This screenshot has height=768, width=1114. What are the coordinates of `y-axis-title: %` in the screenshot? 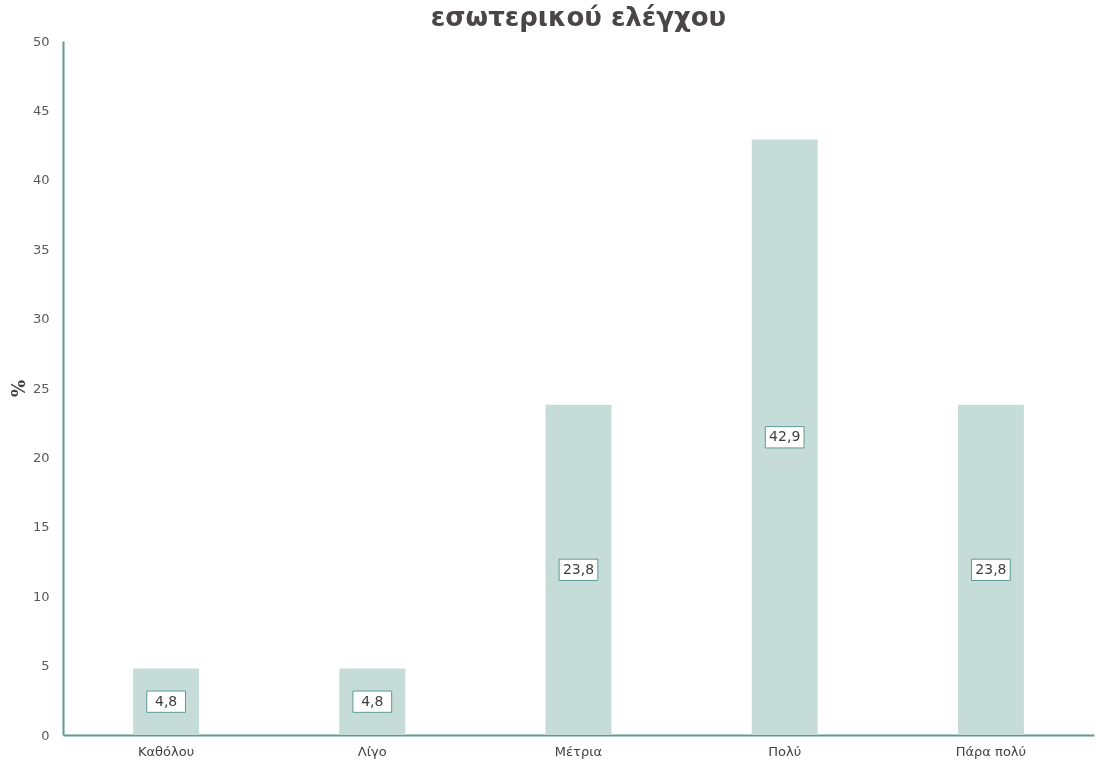 It's located at (18, 388).